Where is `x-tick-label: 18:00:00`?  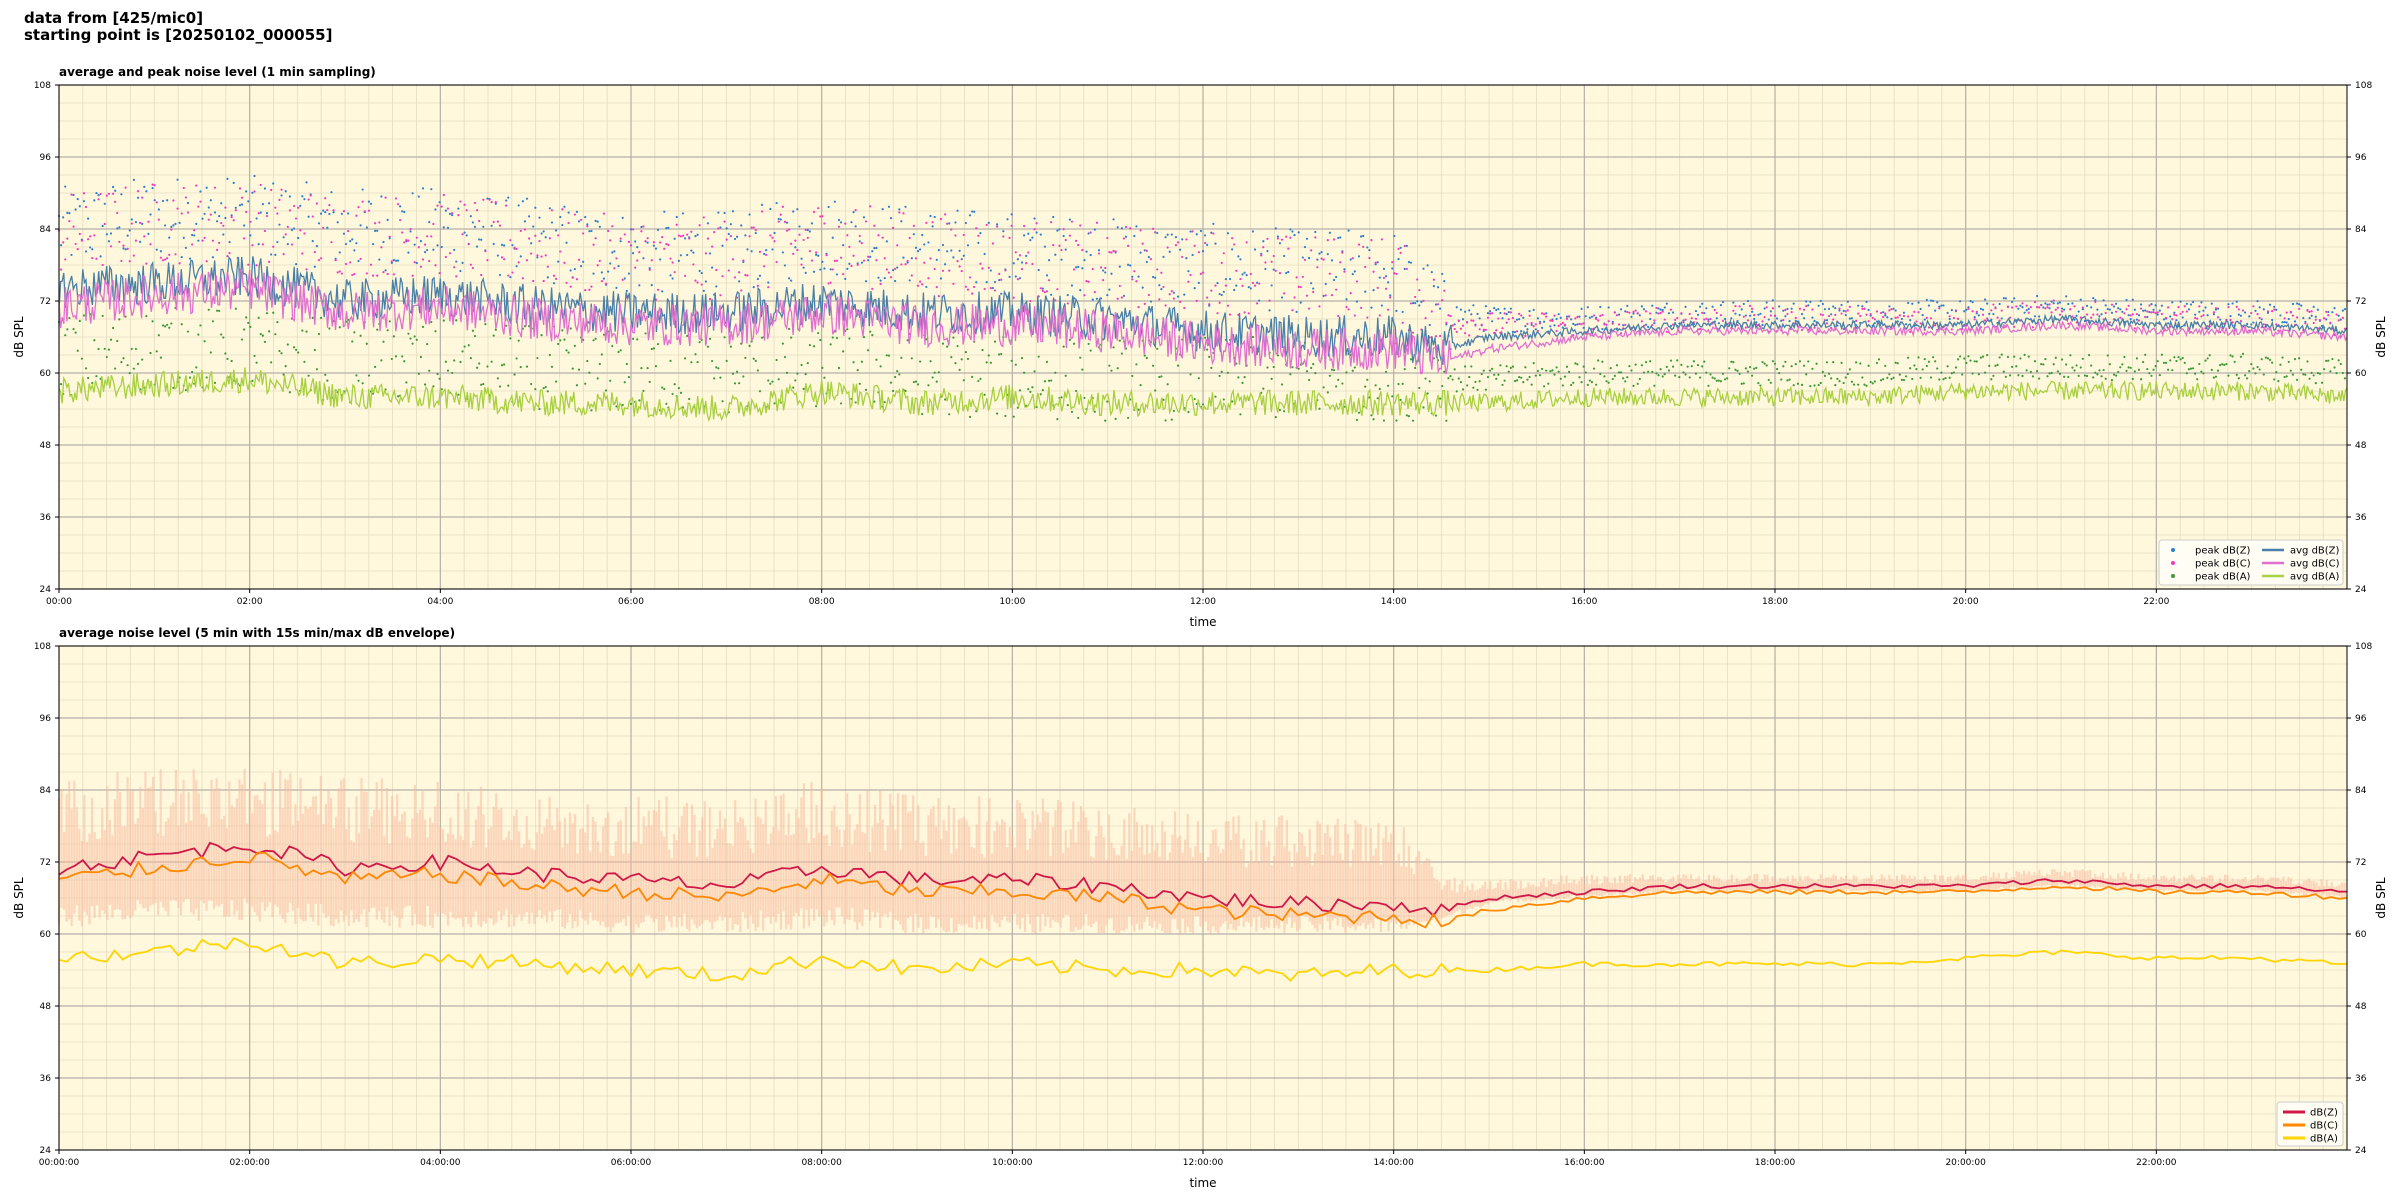 x-tick-label: 18:00:00 is located at coordinates (1775, 1163).